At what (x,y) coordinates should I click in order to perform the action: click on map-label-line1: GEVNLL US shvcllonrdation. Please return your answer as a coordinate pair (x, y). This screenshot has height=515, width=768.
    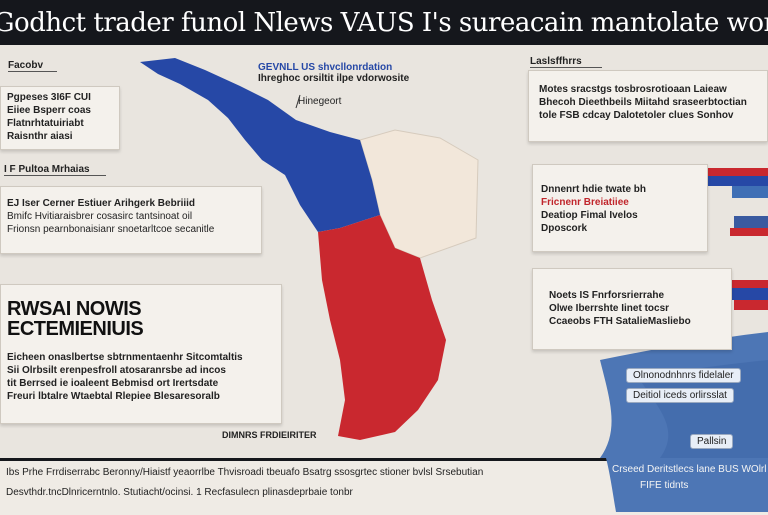
    Looking at the image, I should click on (325, 67).